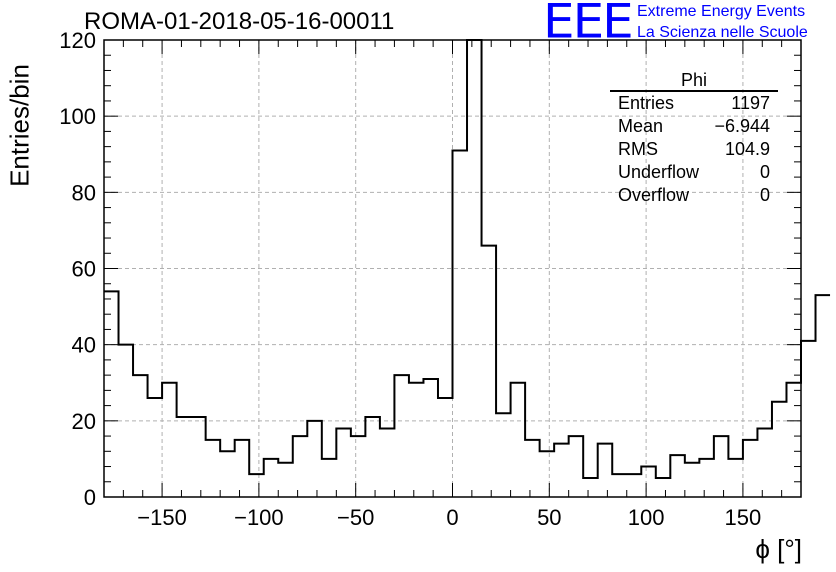 This screenshot has height=572, width=836. I want to click on stats-row: Underflow 0, so click(694, 172).